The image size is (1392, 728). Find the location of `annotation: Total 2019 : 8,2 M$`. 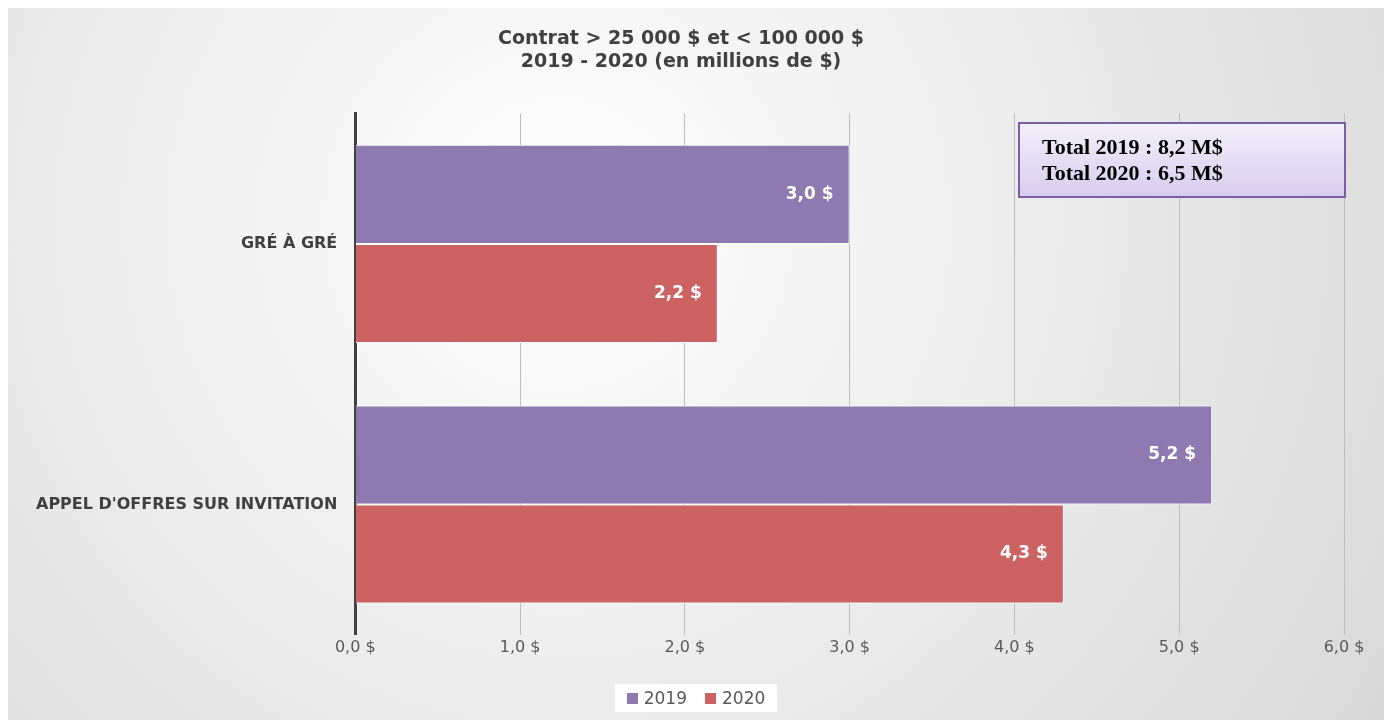

annotation: Total 2019 : 8,2 M$ is located at coordinates (1132, 147).